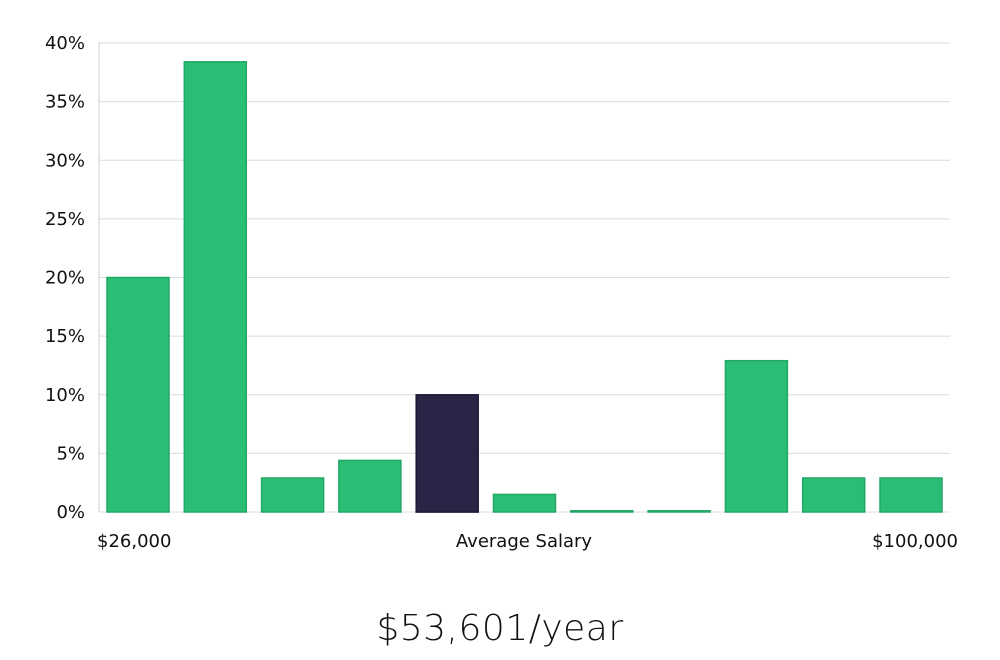 Image resolution: width=1000 pixels, height=660 pixels. I want to click on x-axis-max-label: $100,000, so click(915, 541).